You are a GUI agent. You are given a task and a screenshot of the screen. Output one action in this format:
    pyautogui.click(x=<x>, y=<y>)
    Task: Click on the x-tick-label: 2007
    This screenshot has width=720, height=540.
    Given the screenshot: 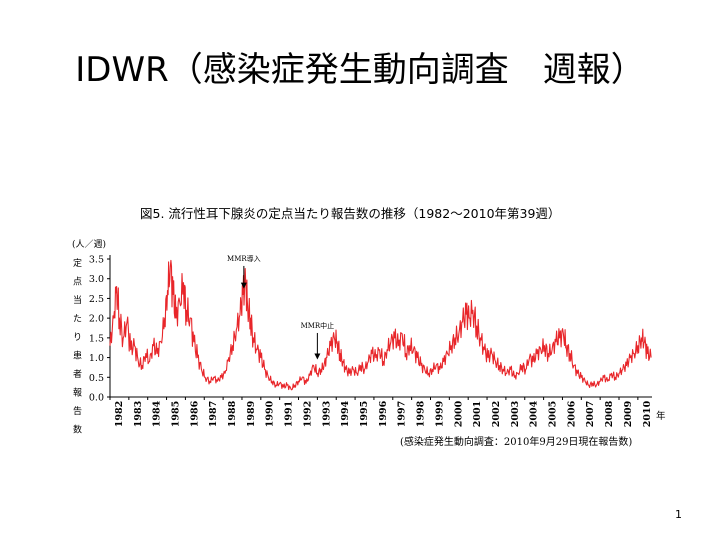 What is the action you would take?
    pyautogui.click(x=590, y=414)
    